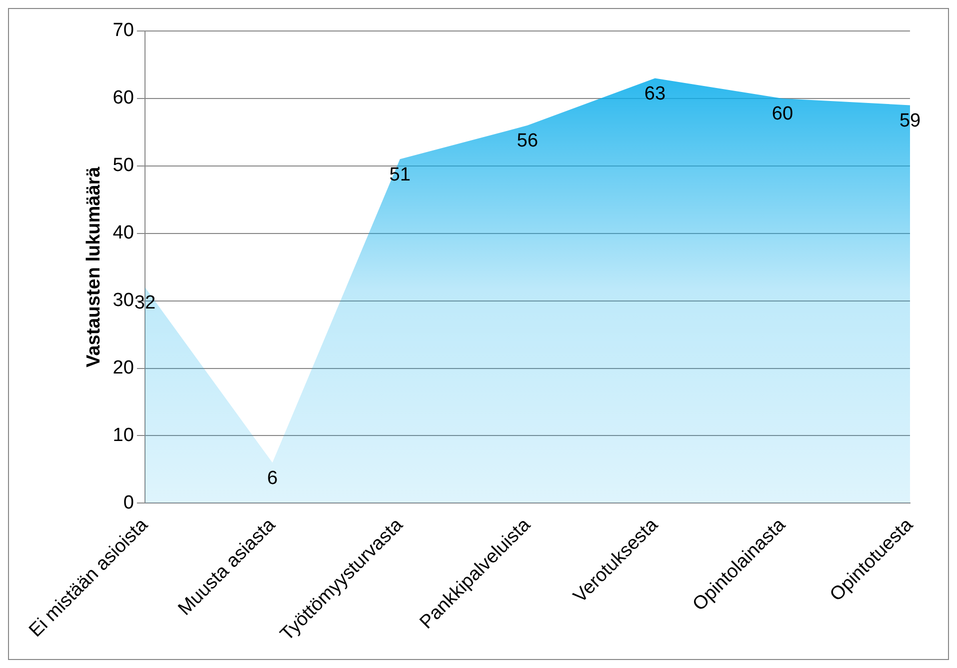  Describe the element at coordinates (123, 367) in the screenshot. I see `y-tick-label: 20` at that location.